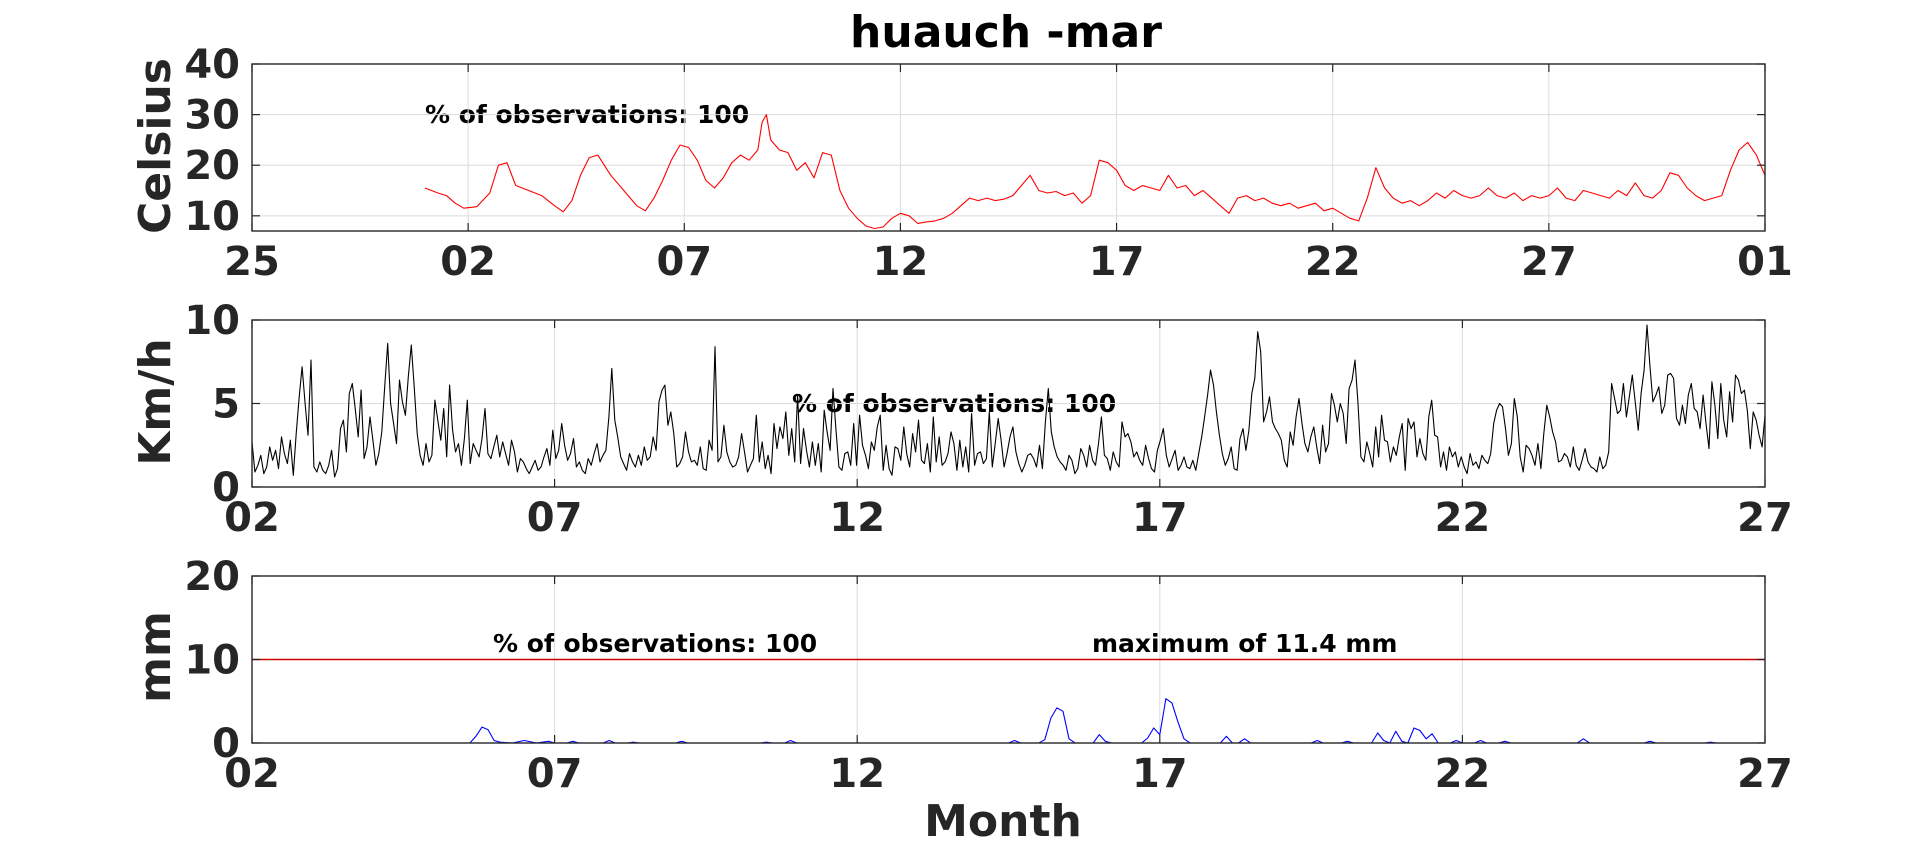 The height and width of the screenshot is (841, 1923). Describe the element at coordinates (684, 262) in the screenshot. I see `temperature-xtick-label: 07` at that location.